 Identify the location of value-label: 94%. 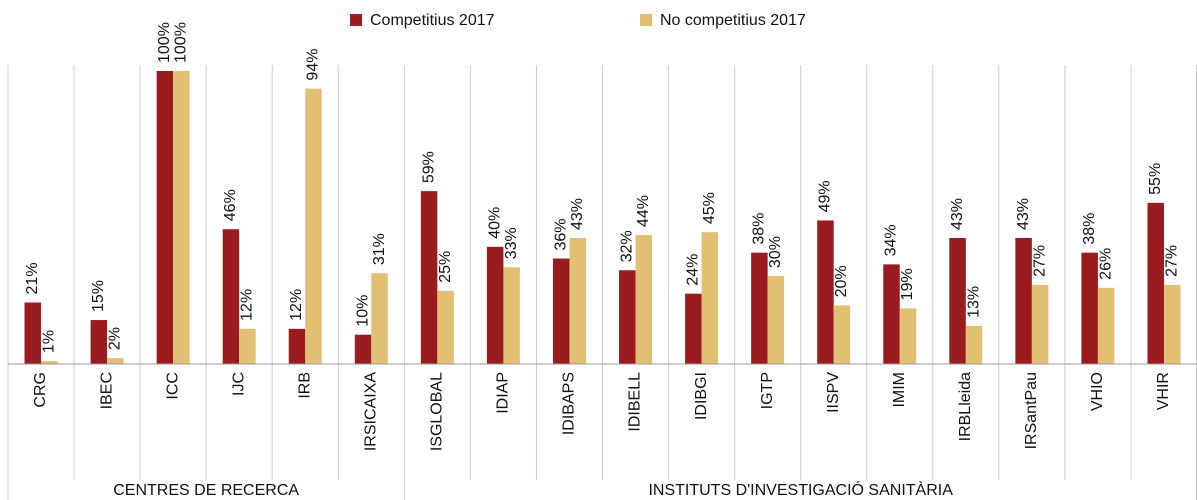
(313, 65).